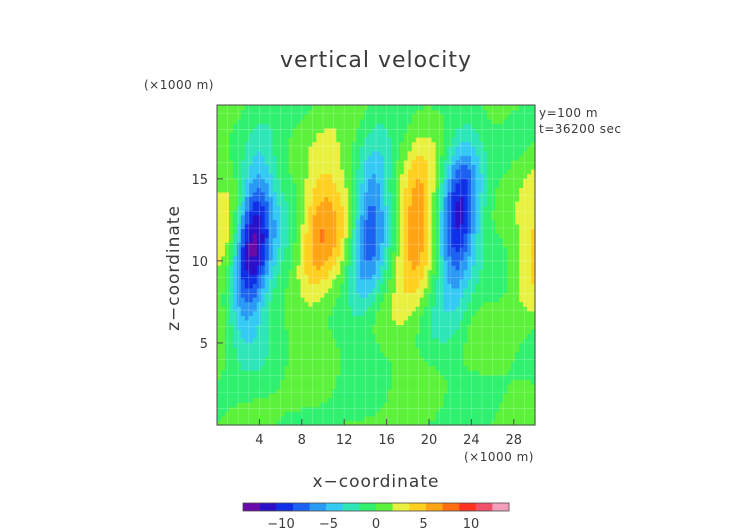 The width and height of the screenshot is (752, 532). Describe the element at coordinates (179, 85) in the screenshot. I see `y-axis-unit: (×1000 m)` at that location.